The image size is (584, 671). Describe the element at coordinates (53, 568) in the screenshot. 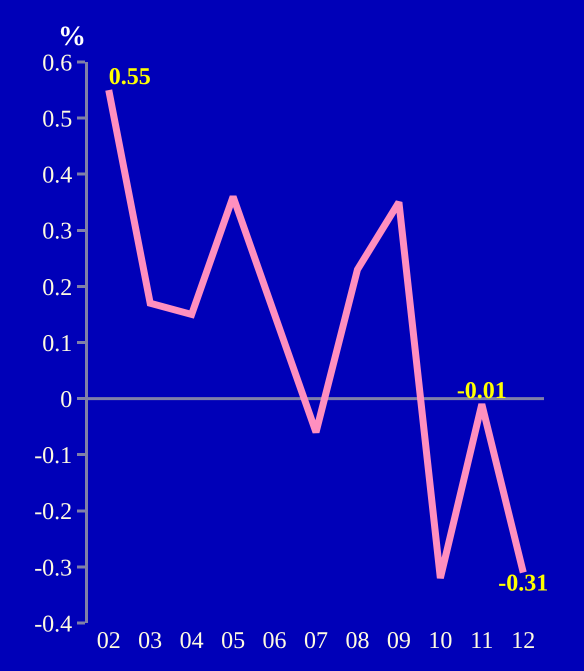

I see `y-tick-label: -0.3` at that location.